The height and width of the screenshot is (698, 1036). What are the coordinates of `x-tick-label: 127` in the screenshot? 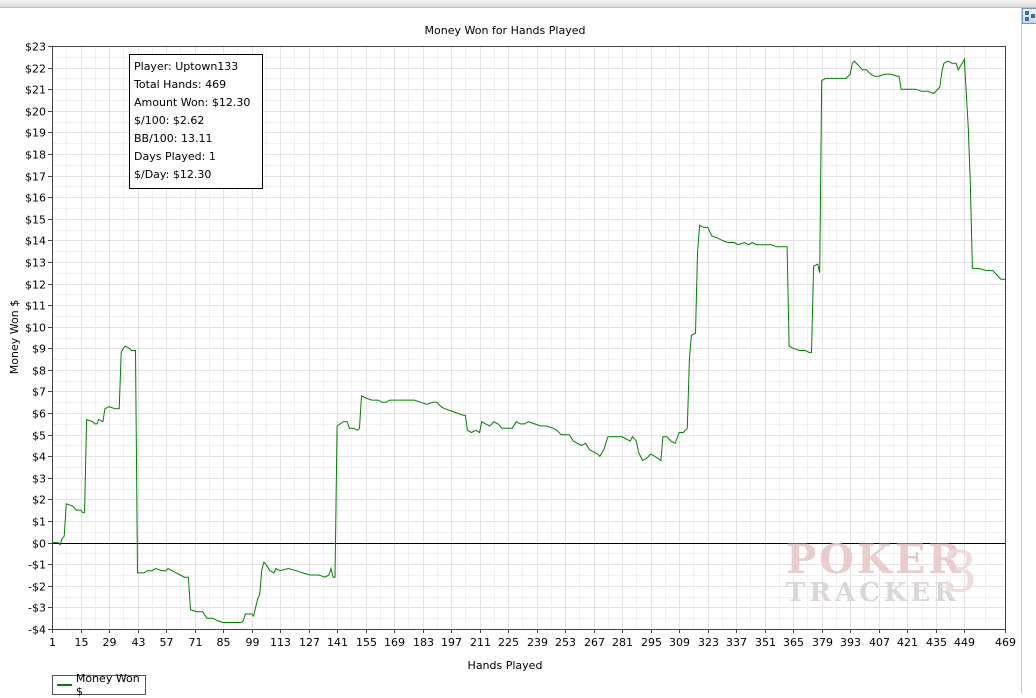 It's located at (309, 642).